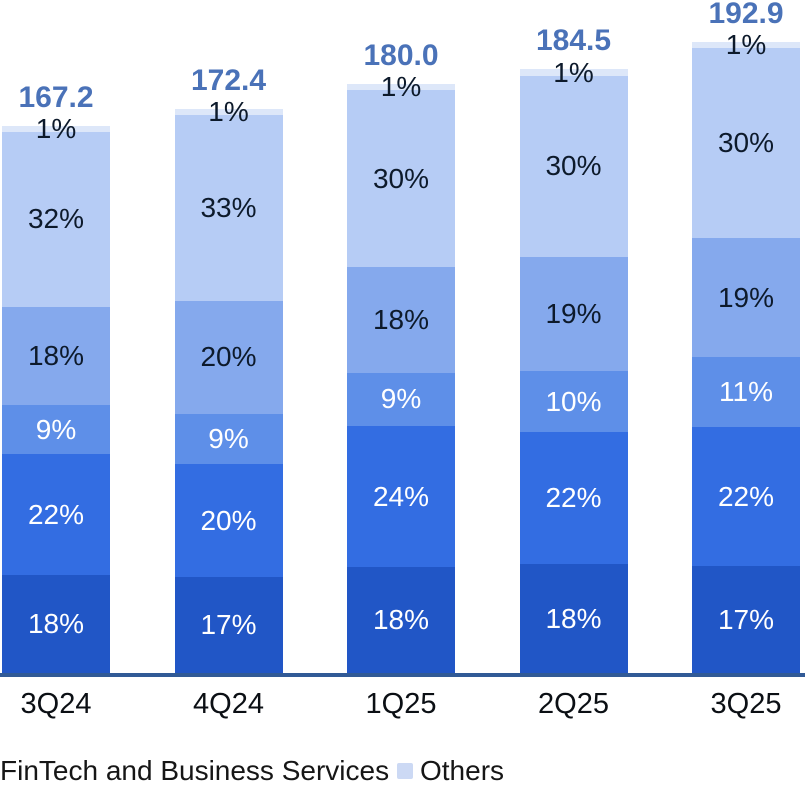 Image resolution: width=805 pixels, height=806 pixels. Describe the element at coordinates (228, 704) in the screenshot. I see `x-axis-label-4Q24: 4Q24` at that location.